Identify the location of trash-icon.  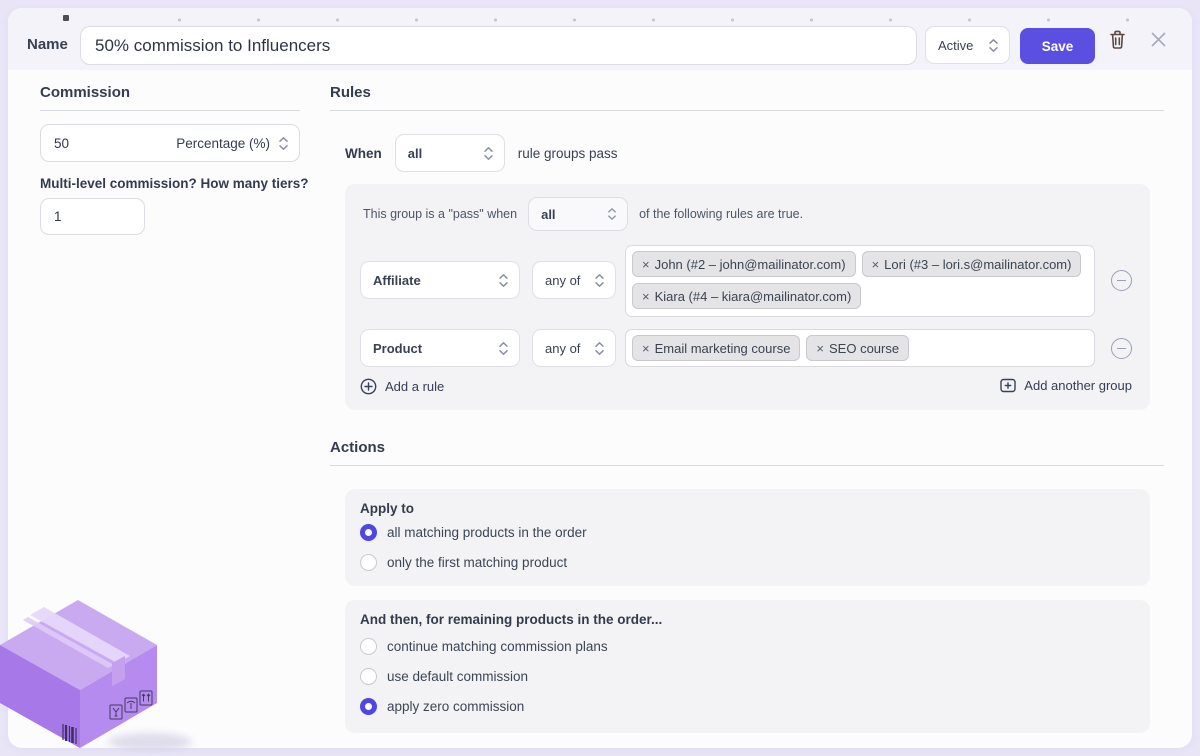
(1117, 39).